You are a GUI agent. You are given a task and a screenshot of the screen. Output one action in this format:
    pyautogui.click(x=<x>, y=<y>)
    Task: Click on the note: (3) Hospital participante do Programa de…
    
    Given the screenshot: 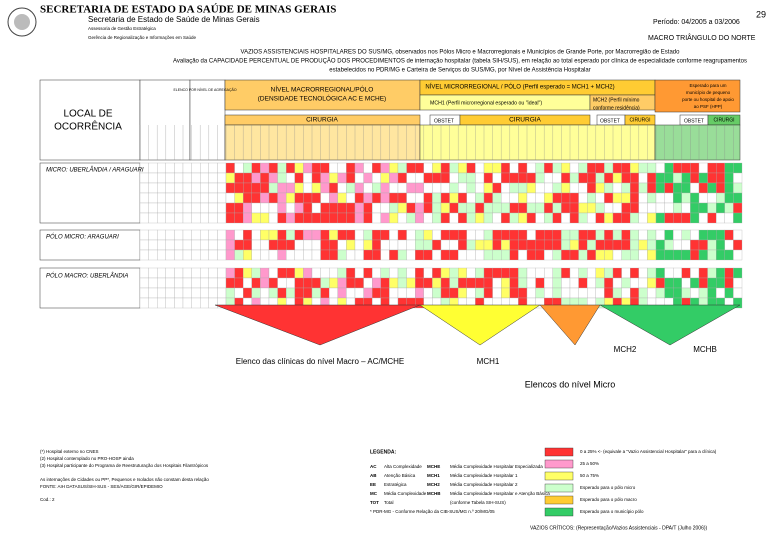 What is the action you would take?
    pyautogui.click(x=124, y=465)
    